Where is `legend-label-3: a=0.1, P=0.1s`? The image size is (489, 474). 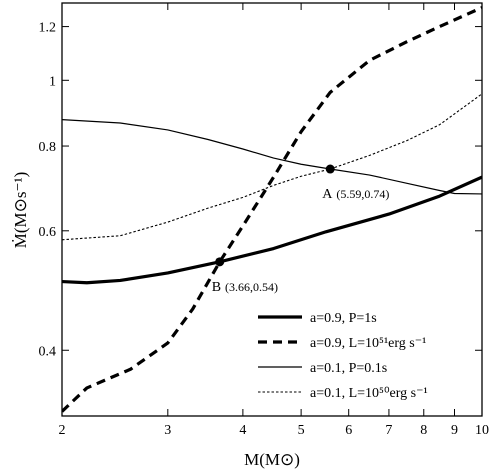 legend-label-3: a=0.1, P=0.1s is located at coordinates (348, 368).